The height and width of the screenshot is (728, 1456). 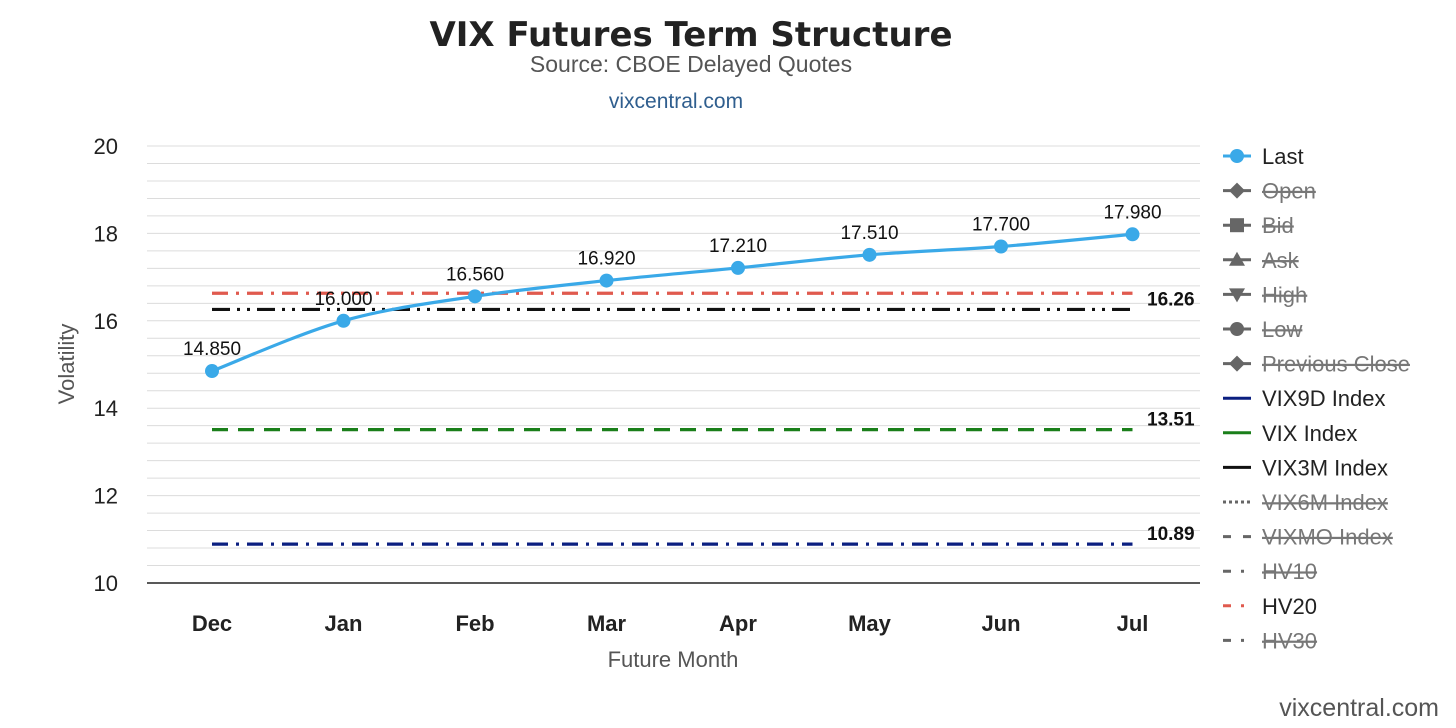 What do you see at coordinates (1237, 225) in the screenshot?
I see `legend-marker-square-icon` at bounding box center [1237, 225].